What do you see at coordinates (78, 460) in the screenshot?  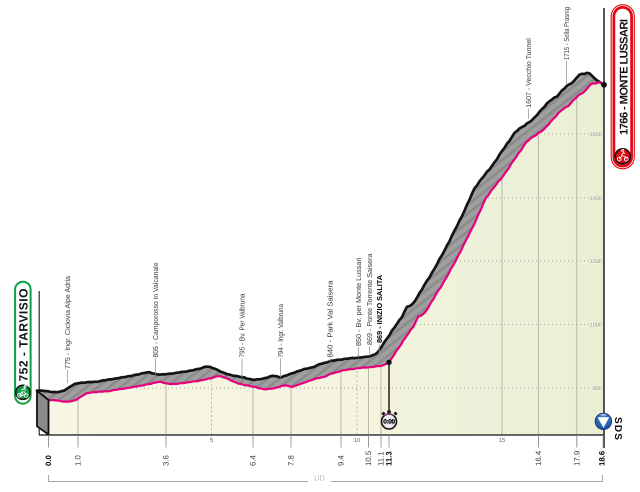 I see `svg-text: 1.0` at bounding box center [78, 460].